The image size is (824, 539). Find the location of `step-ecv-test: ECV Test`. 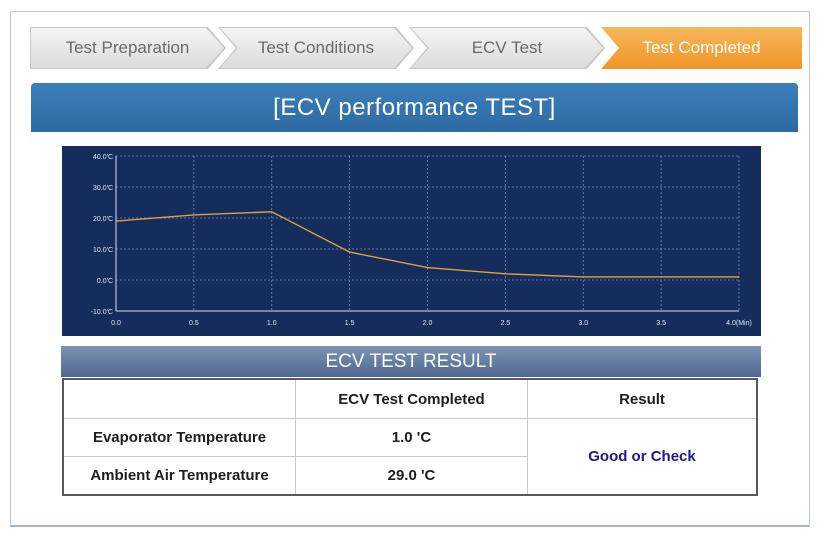

step-ecv-test: ECV Test is located at coordinates (507, 48).